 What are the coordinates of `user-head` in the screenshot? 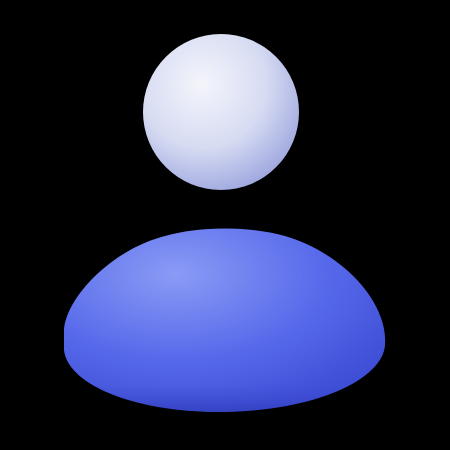 It's located at (221, 112).